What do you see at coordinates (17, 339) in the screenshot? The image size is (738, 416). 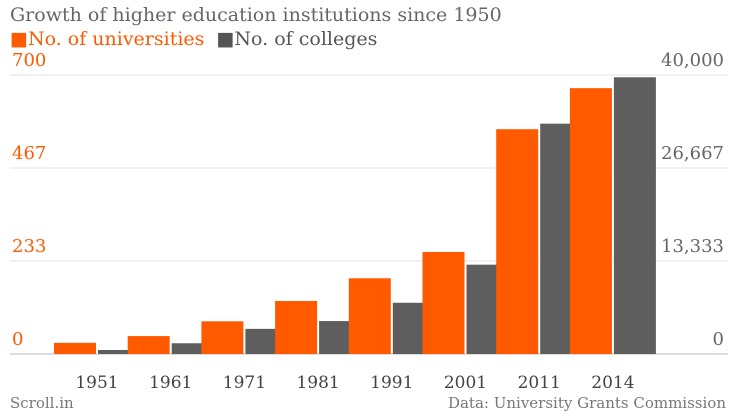 I see `left-axis-tick-label: 0` at bounding box center [17, 339].